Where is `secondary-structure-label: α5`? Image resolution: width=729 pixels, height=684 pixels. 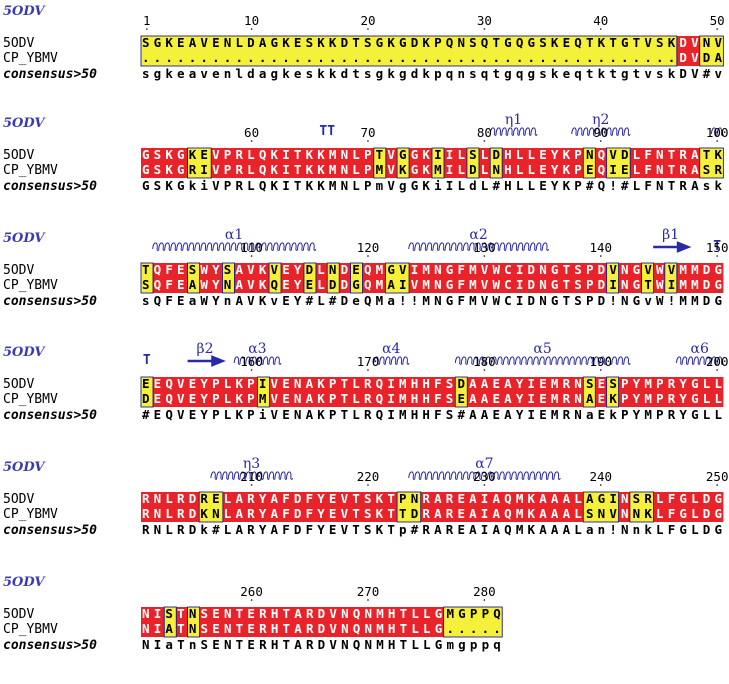 secondary-structure-label: α5 is located at coordinates (542, 349).